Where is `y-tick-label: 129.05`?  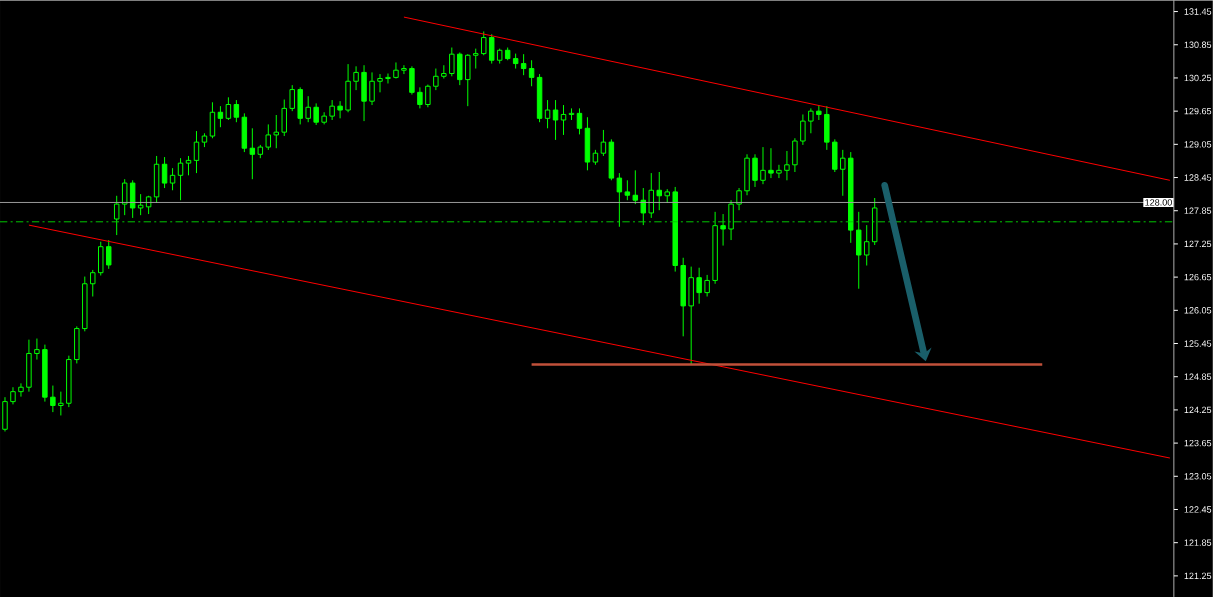 y-tick-label: 129.05 is located at coordinates (1198, 144).